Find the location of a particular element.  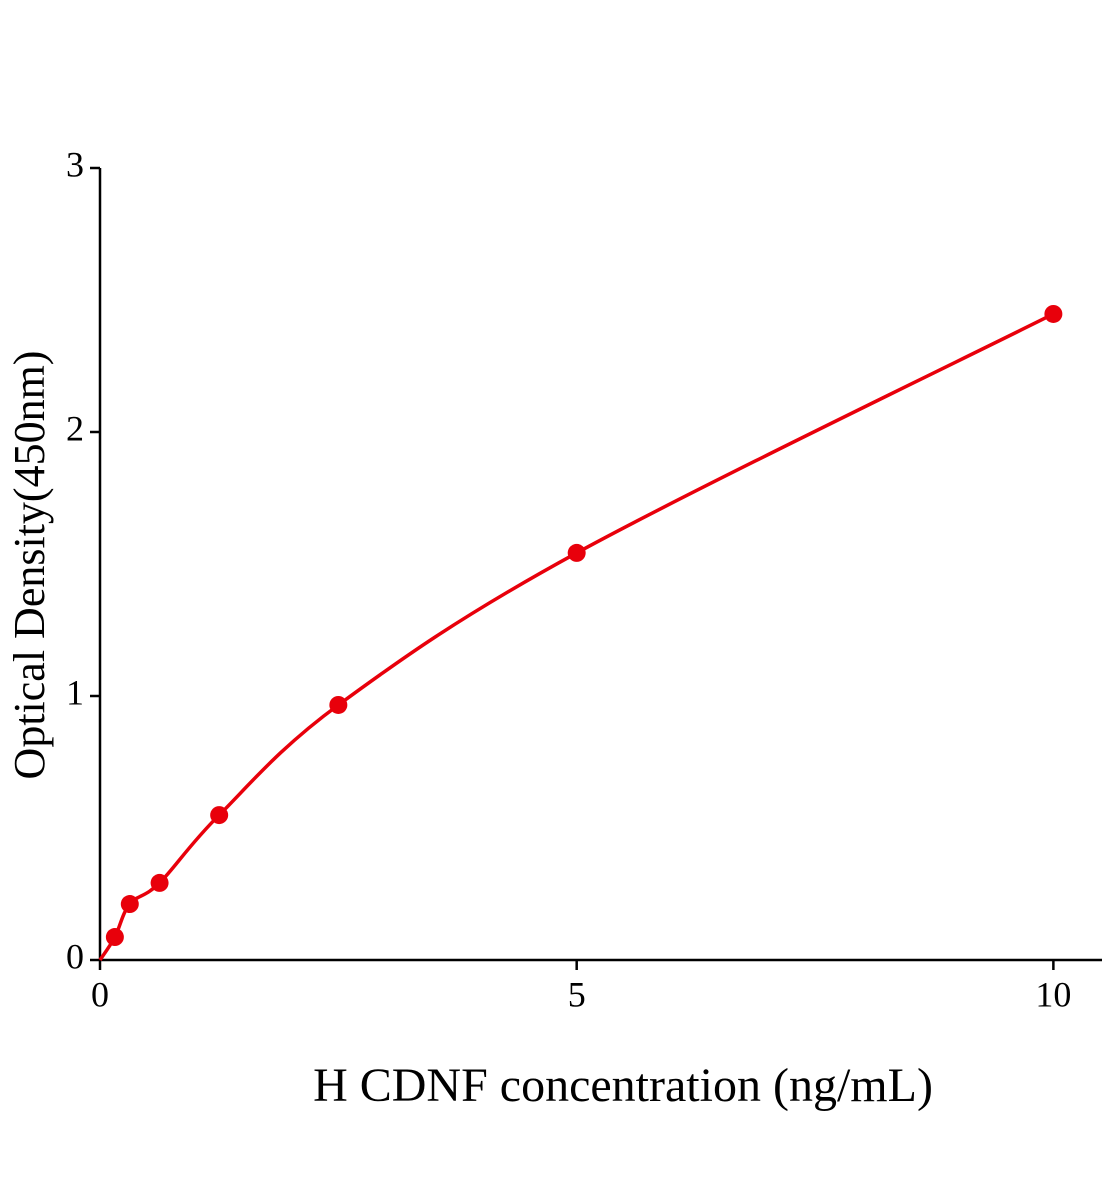

x-tick-label: 10 is located at coordinates (1053, 994).